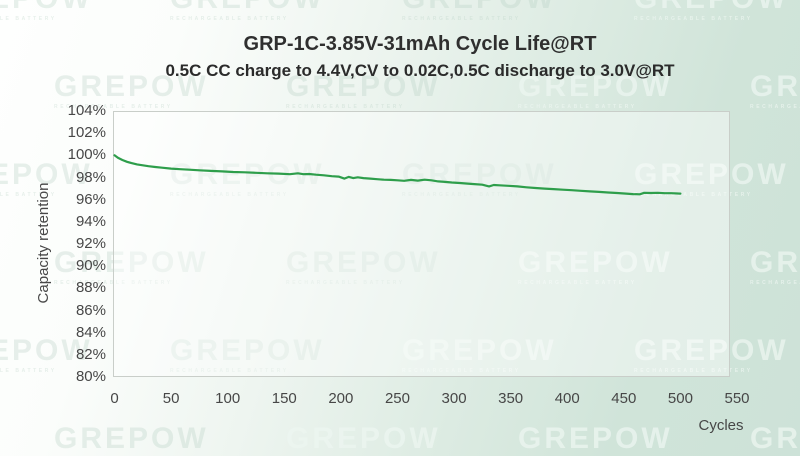 This screenshot has width=800, height=456. I want to click on x-tick-label: 50, so click(171, 398).